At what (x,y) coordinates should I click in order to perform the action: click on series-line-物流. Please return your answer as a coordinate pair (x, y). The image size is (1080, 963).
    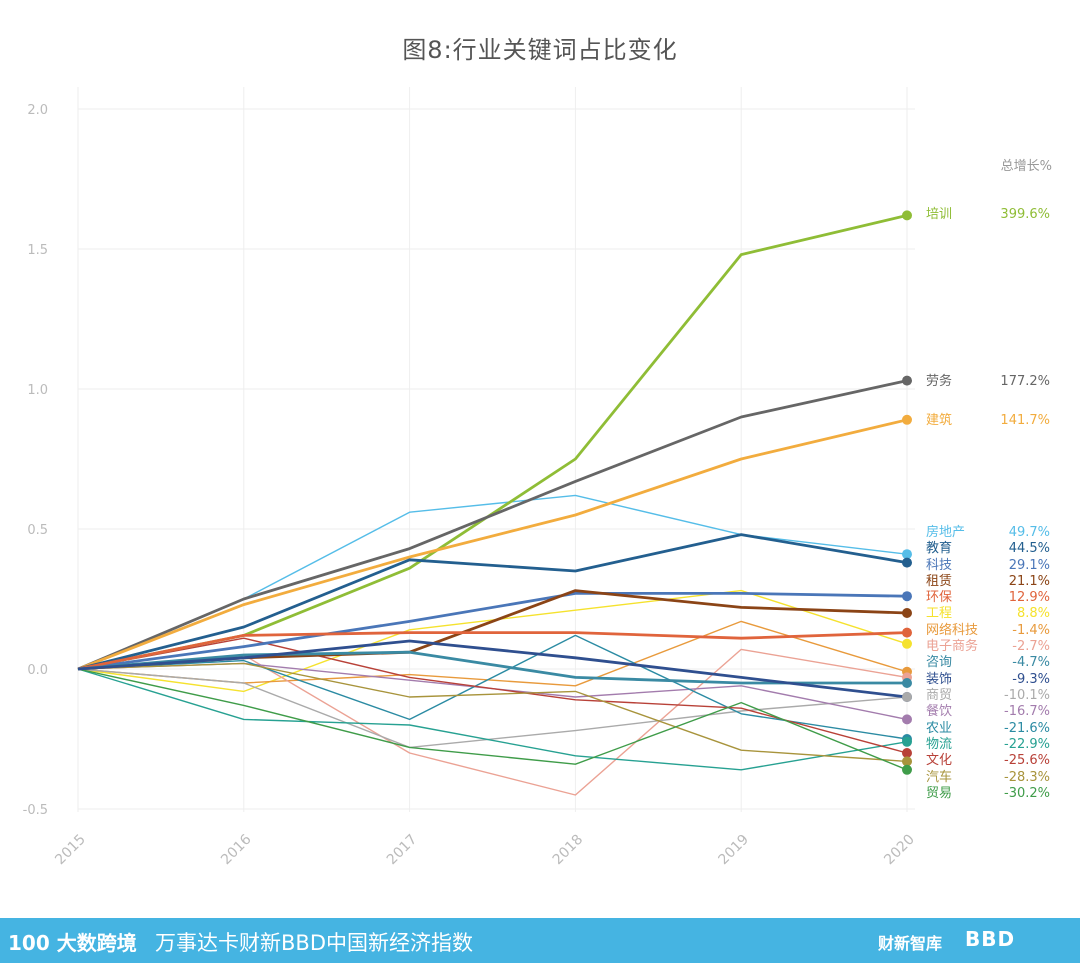
    Looking at the image, I should click on (492, 719).